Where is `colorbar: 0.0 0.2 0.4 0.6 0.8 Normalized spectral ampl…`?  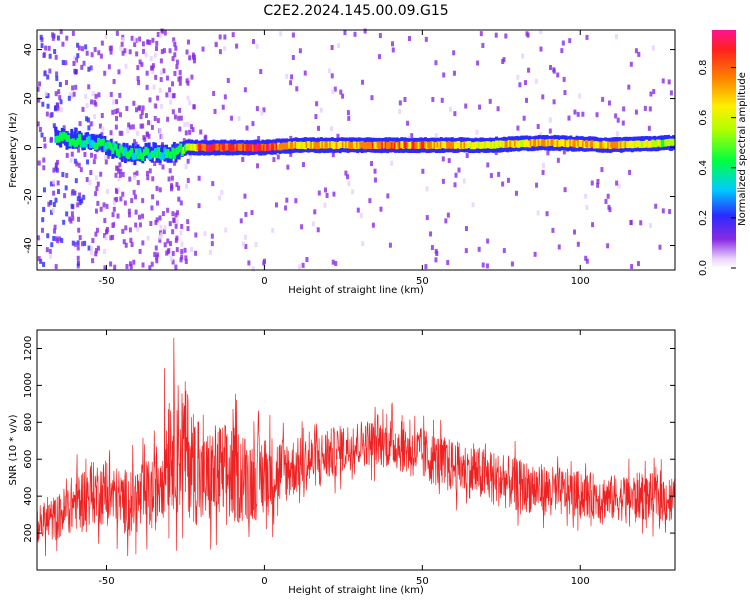 colorbar: 0.0 0.2 0.4 0.6 0.8 Normalized spectral ampl… is located at coordinates (723, 153).